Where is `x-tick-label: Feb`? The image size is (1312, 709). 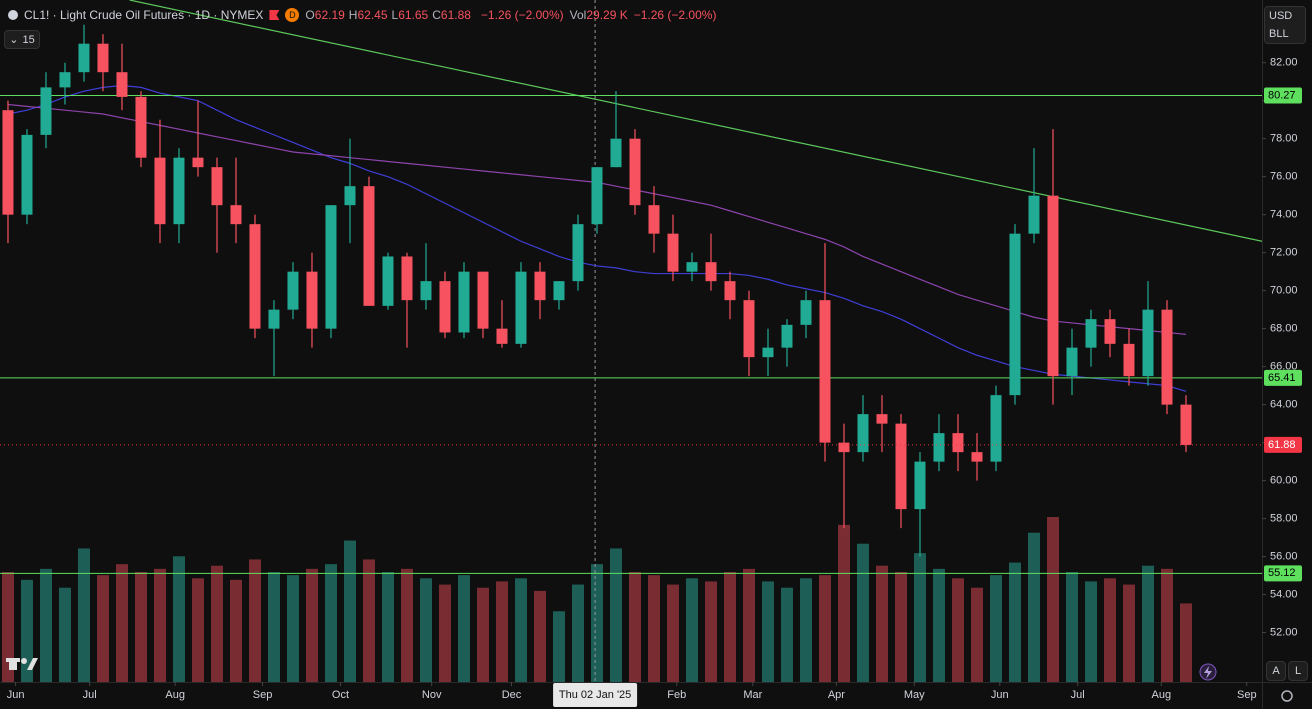 x-tick-label: Feb is located at coordinates (676, 695).